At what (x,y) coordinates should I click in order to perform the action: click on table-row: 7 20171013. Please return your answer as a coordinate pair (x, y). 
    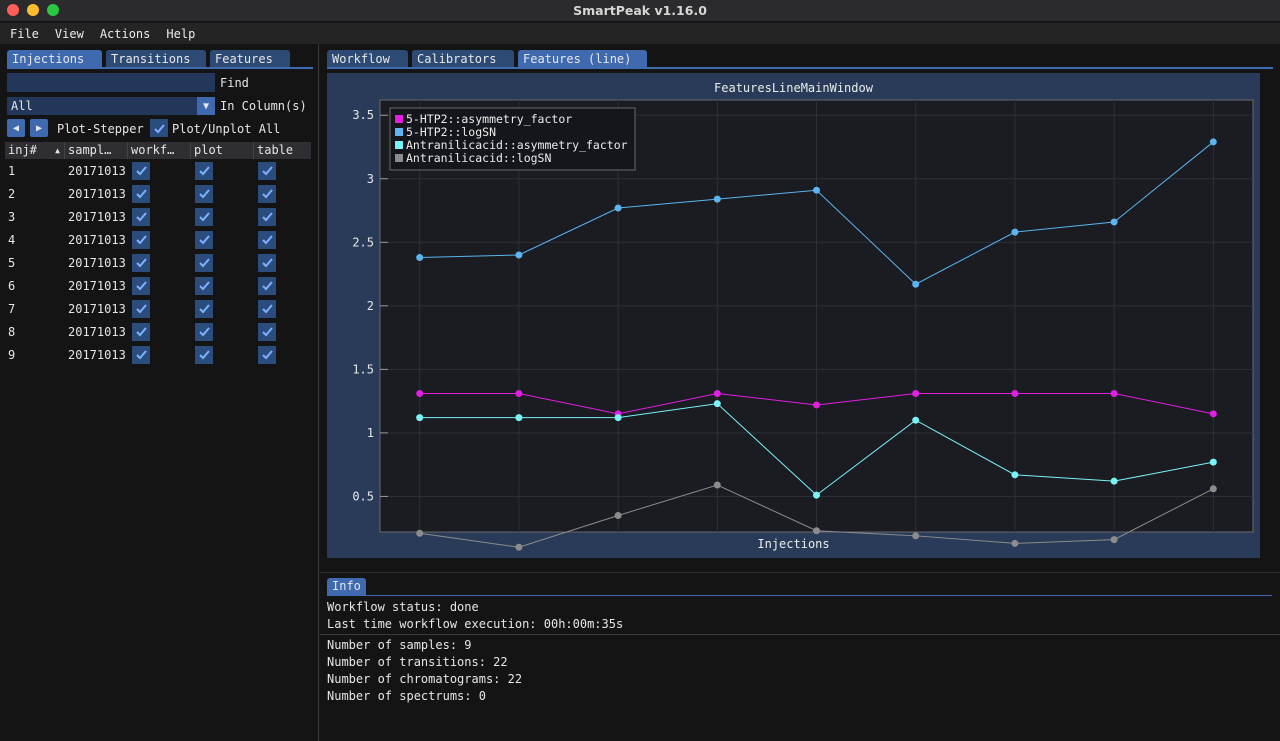
    Looking at the image, I should click on (158, 308).